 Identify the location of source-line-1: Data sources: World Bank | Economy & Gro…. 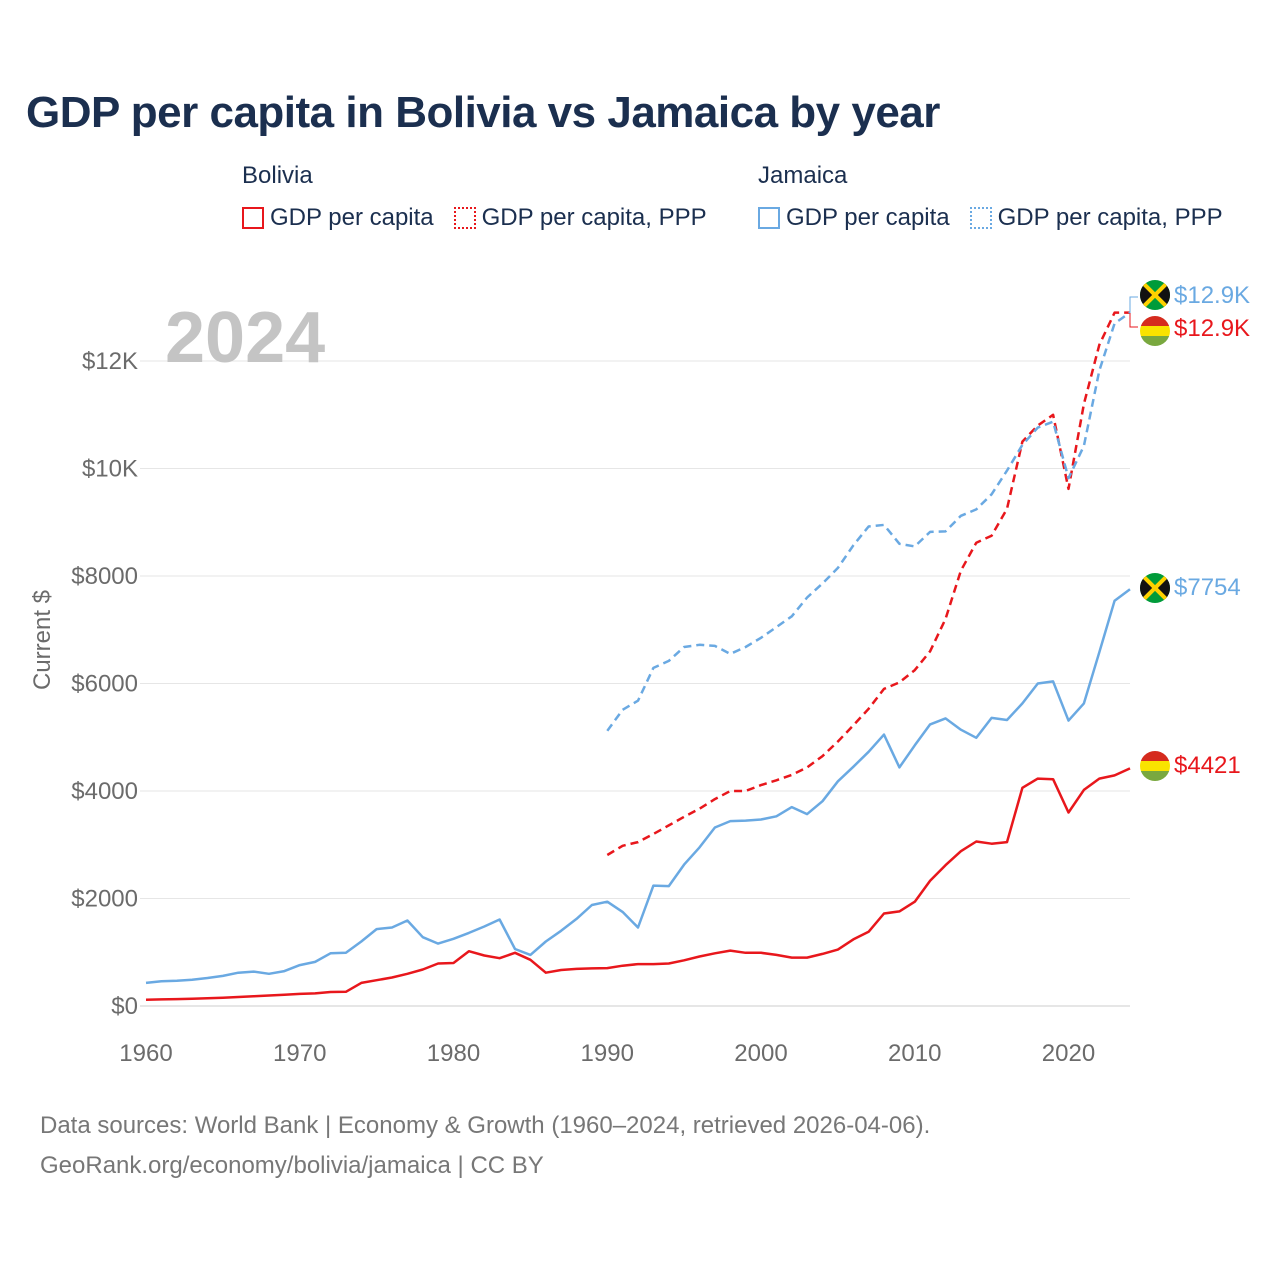
(485, 1125).